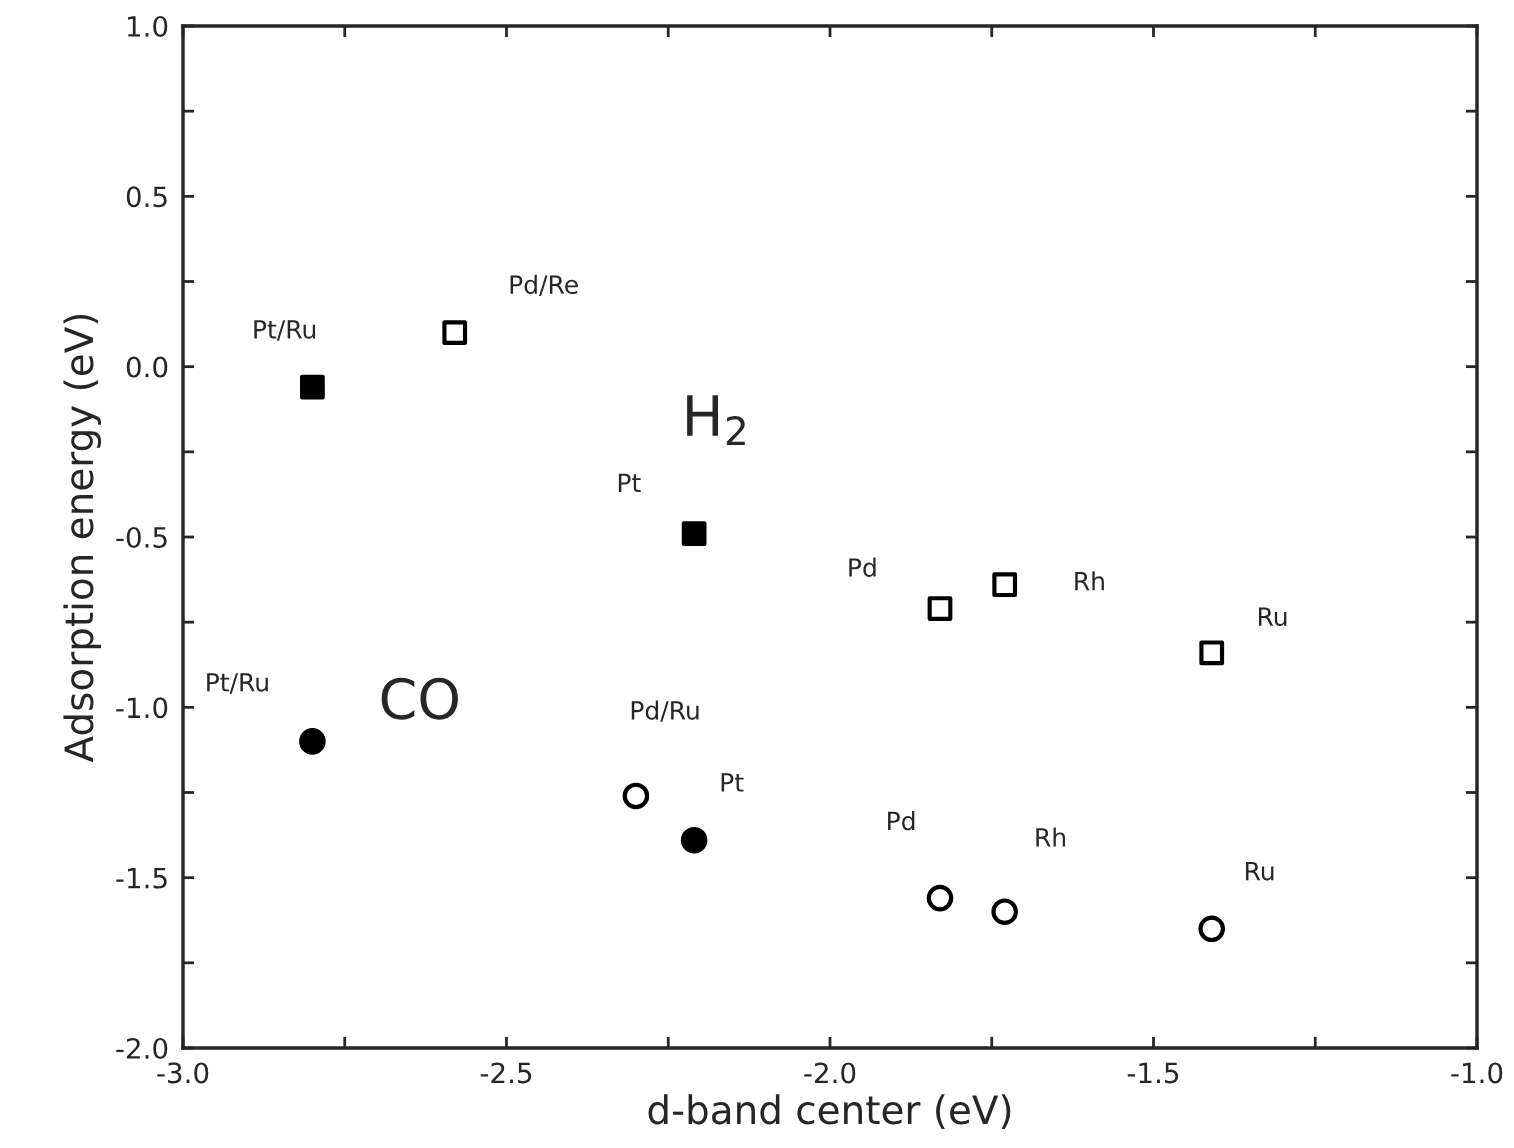  Describe the element at coordinates (142, 708) in the screenshot. I see `y-tick-label: -1.0` at that location.